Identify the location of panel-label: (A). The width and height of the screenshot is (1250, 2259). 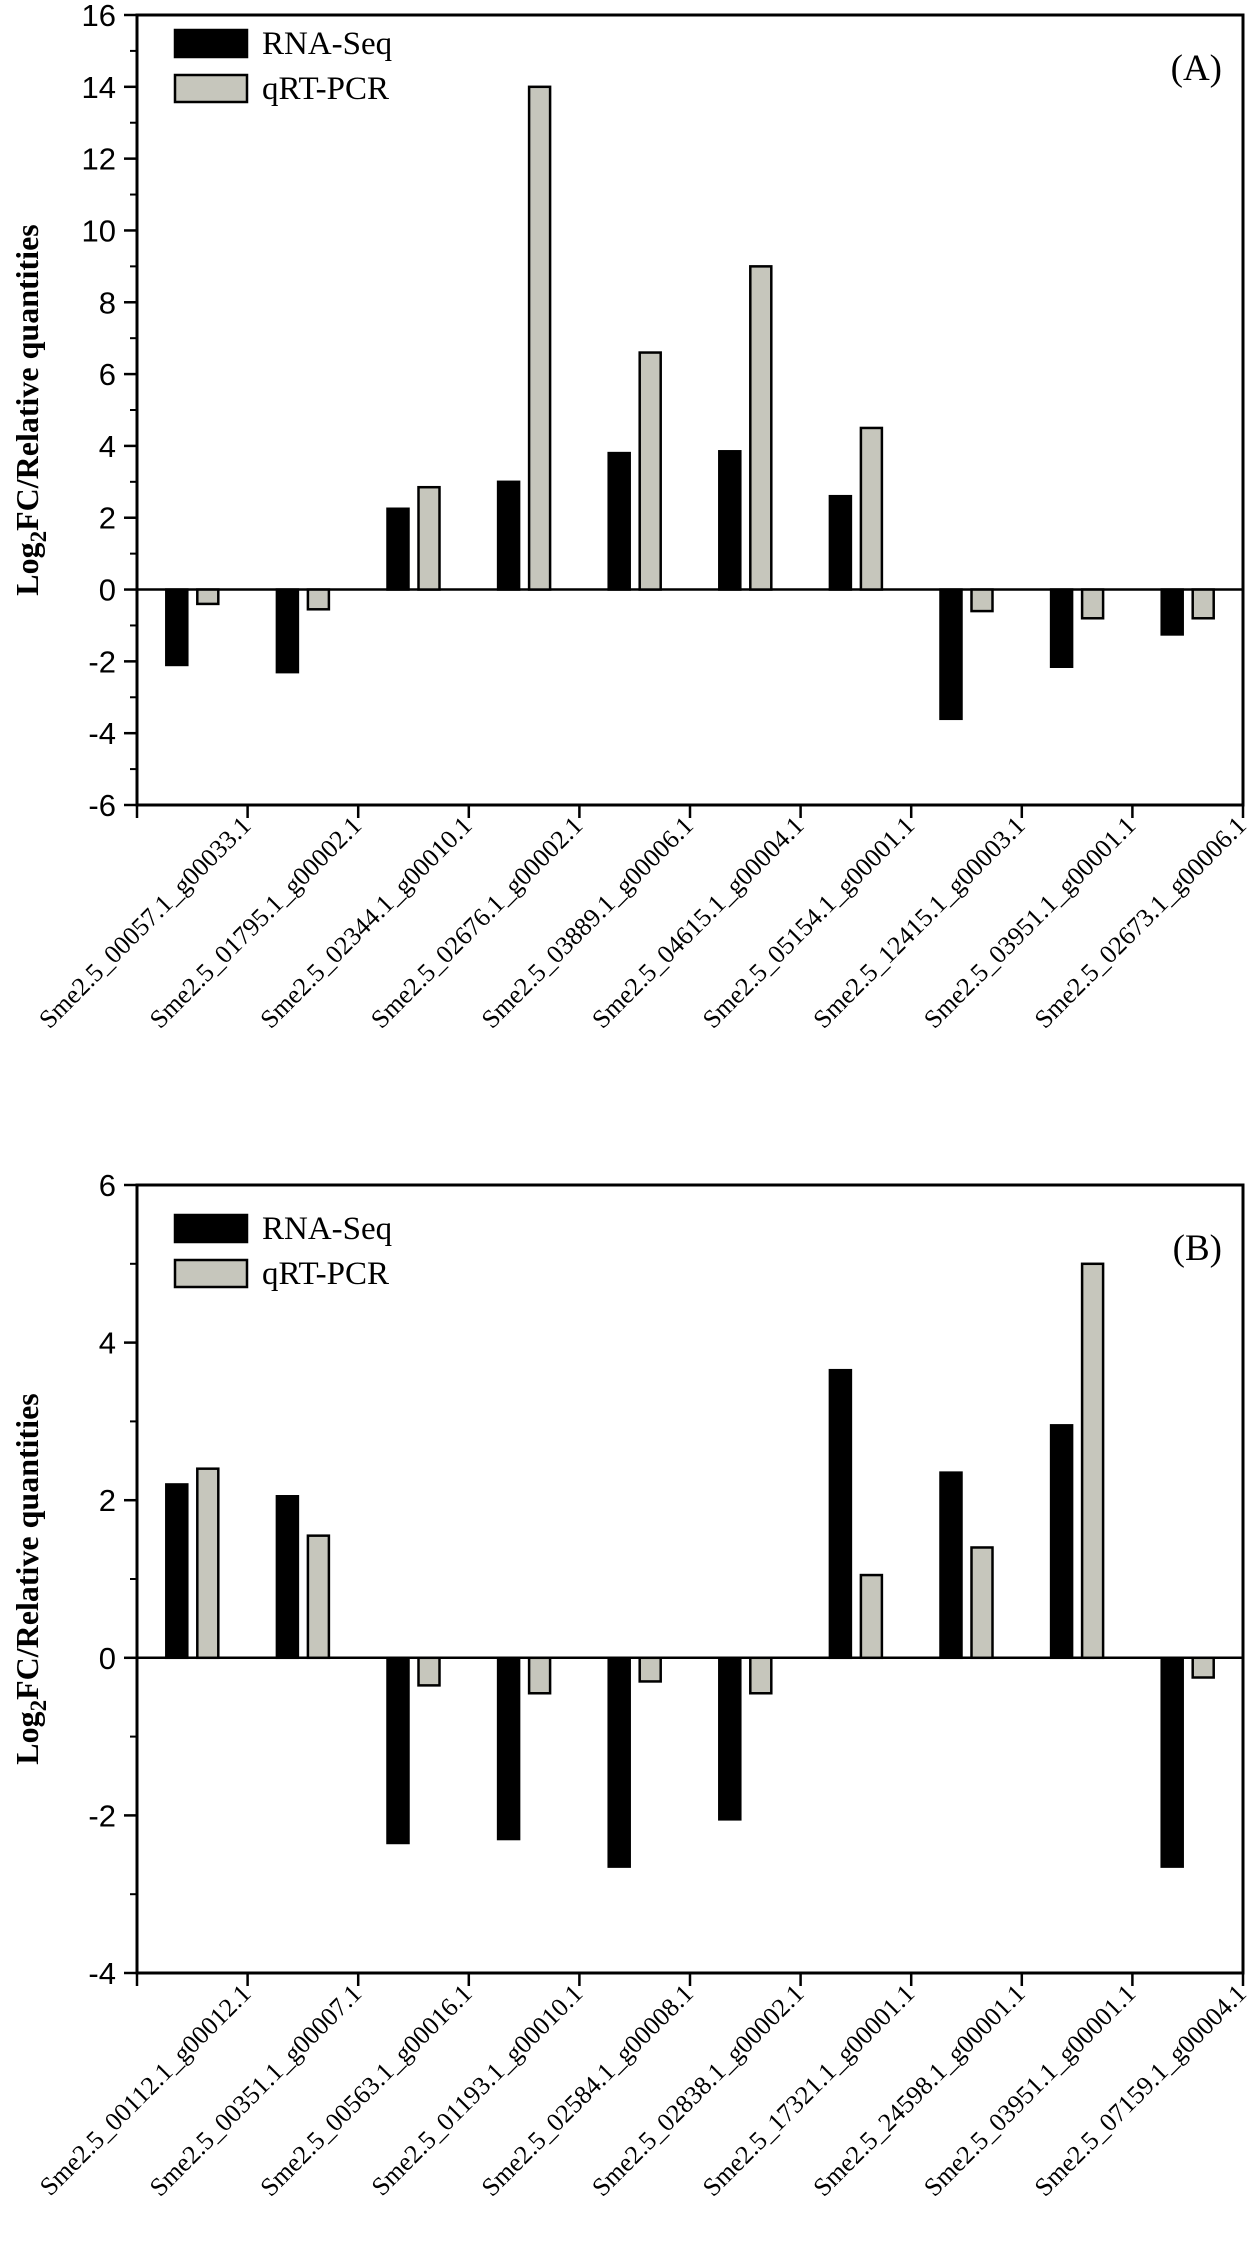
(1196, 68).